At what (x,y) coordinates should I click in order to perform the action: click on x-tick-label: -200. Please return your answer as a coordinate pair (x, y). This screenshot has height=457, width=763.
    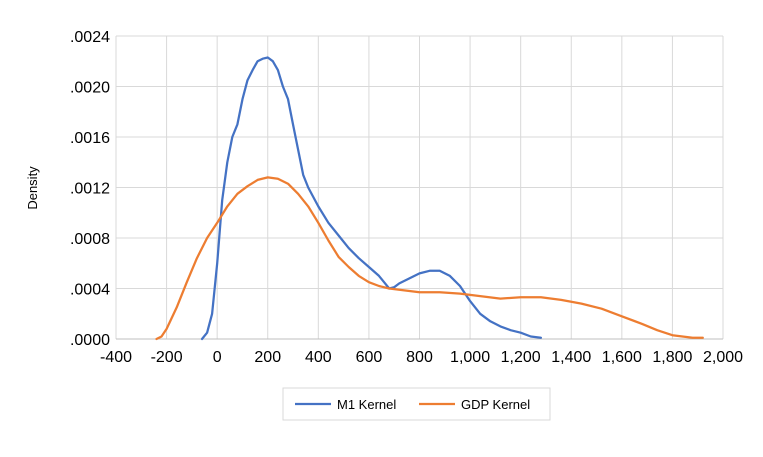
    Looking at the image, I should click on (167, 357).